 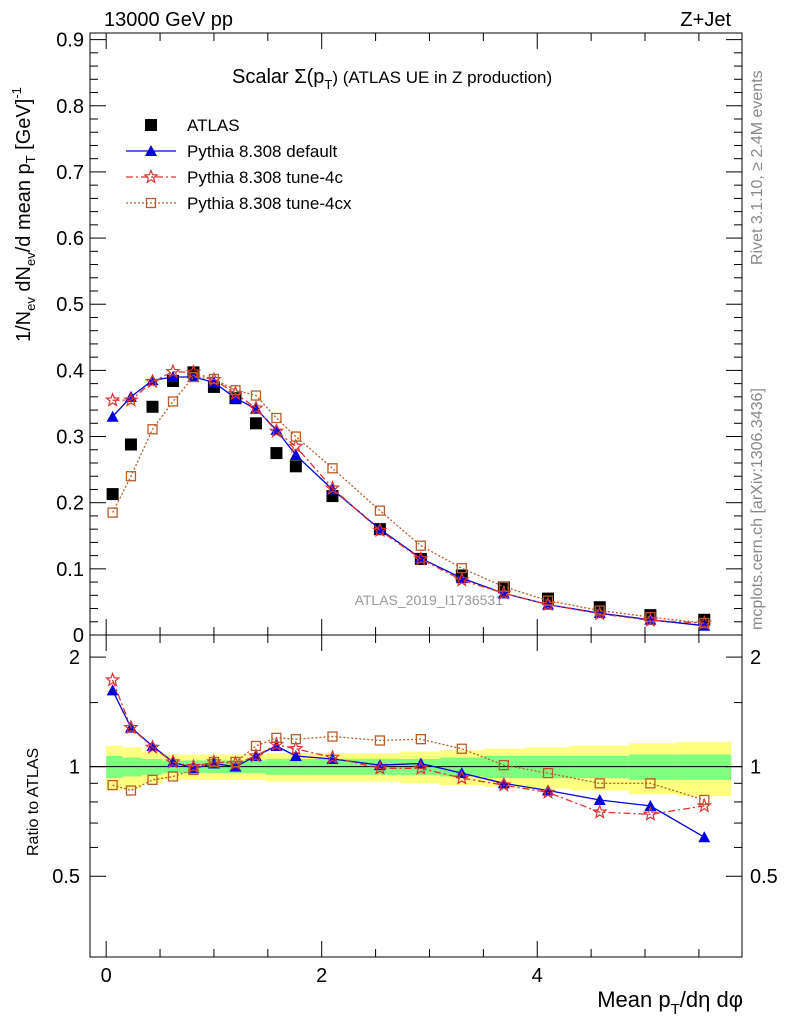 What do you see at coordinates (70, 371) in the screenshot?
I see `main-ytick-label: 0.4` at bounding box center [70, 371].